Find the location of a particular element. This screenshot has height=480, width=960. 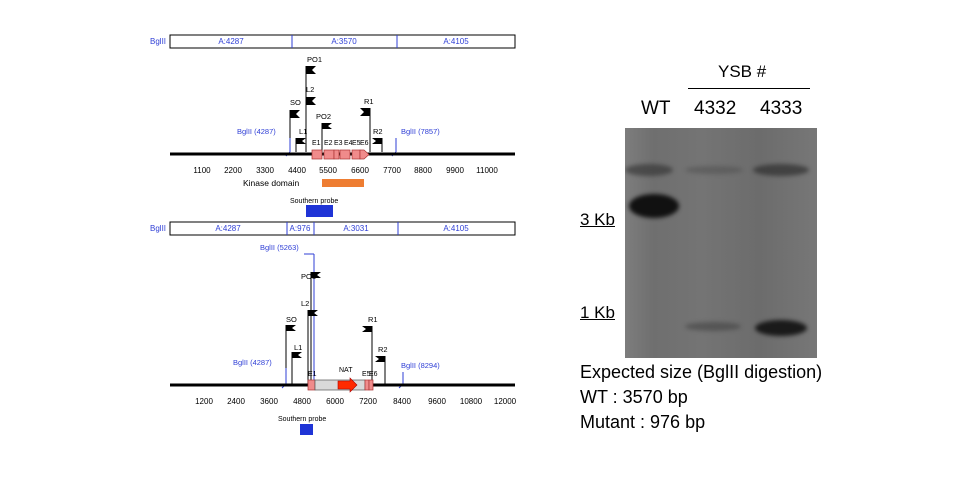

axis-tick-label: 2400 is located at coordinates (236, 401).